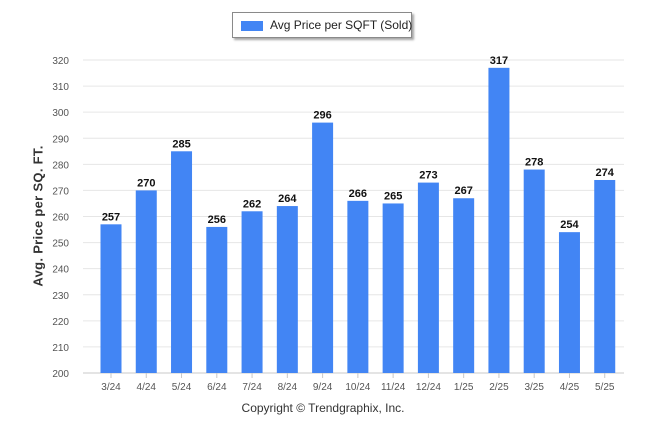 The image size is (646, 434). I want to click on data-label: 254, so click(569, 225).